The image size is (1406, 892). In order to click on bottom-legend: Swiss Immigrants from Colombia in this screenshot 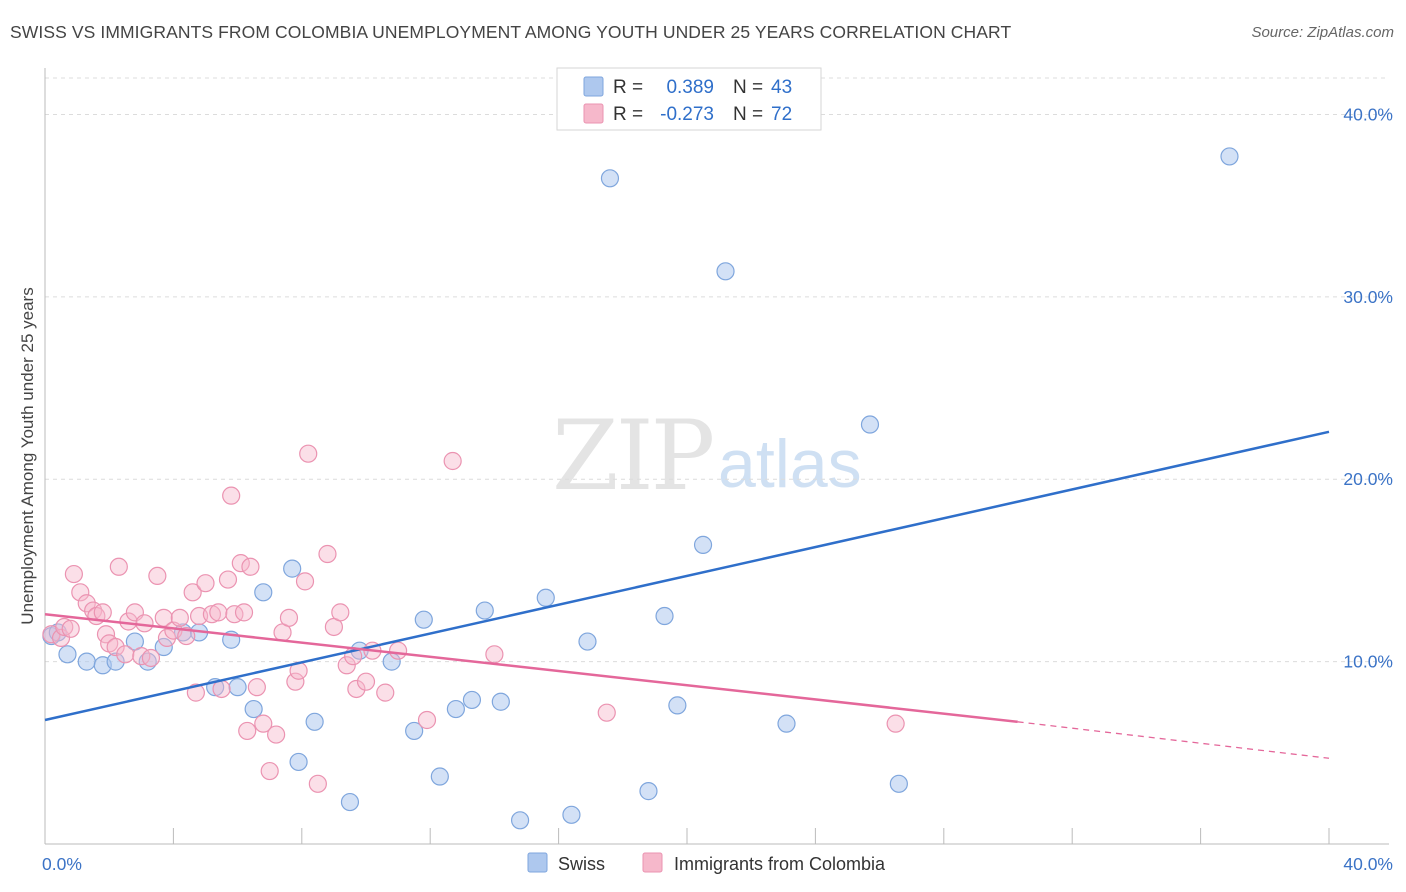, I will do `click(706, 863)`.